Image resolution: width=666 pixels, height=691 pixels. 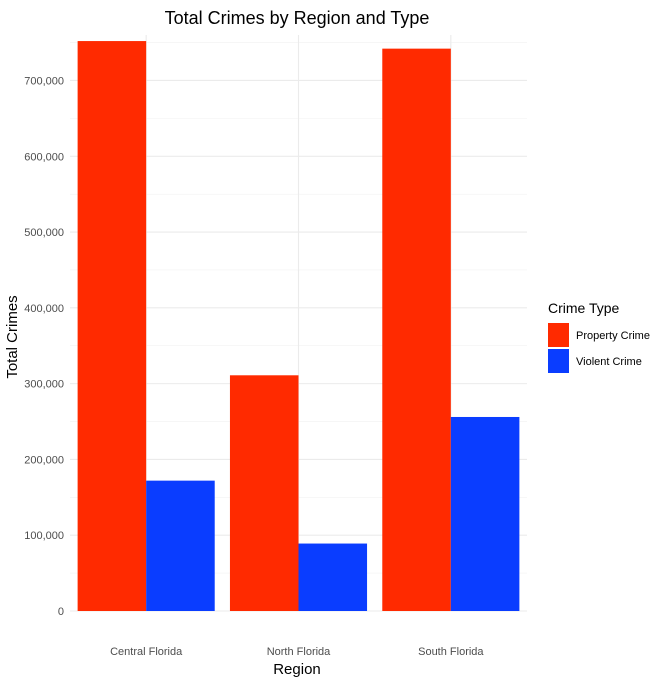 I want to click on chart-title: Total Crimes by Region and Type, so click(x=297, y=18).